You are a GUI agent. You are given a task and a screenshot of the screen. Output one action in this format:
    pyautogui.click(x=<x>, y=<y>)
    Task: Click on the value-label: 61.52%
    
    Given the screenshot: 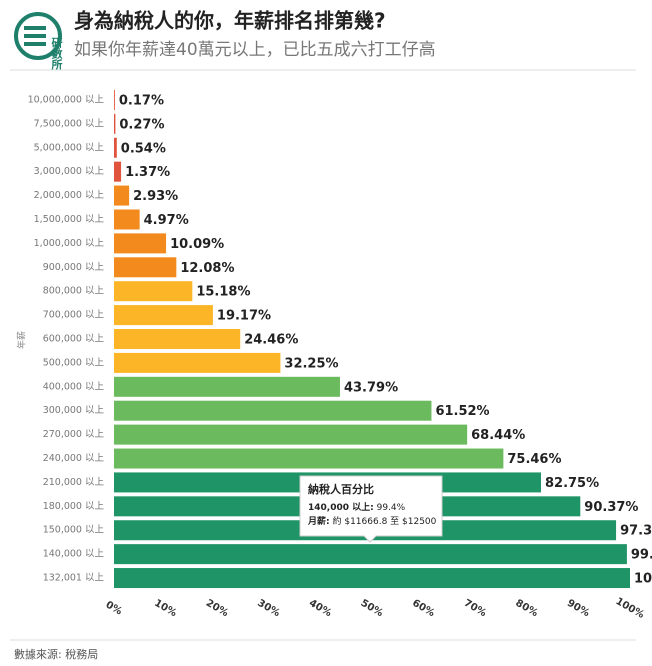 What is the action you would take?
    pyautogui.click(x=462, y=411)
    